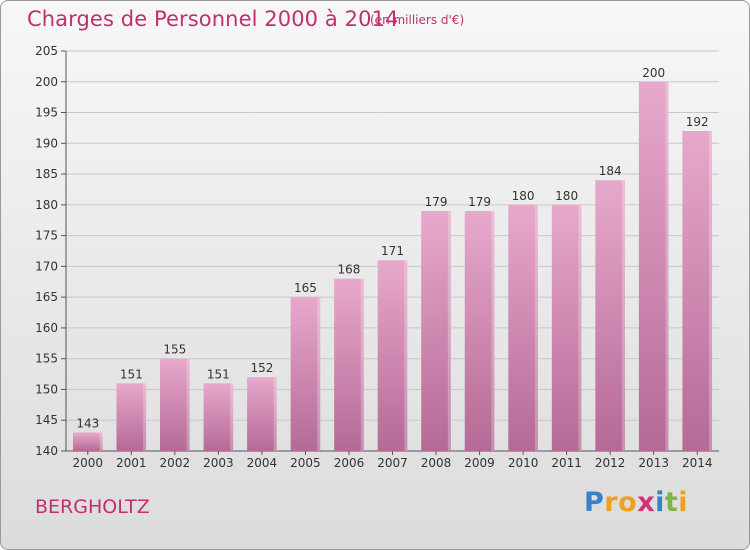 This screenshot has width=750, height=550. Describe the element at coordinates (594, 502) in the screenshot. I see `logo-letter: P` at that location.